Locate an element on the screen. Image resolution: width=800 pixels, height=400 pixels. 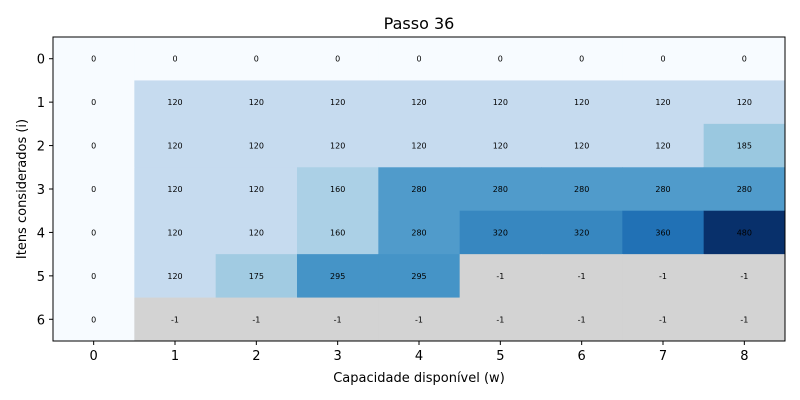
heatmap-cell-r1-c1 is located at coordinates (175, 102).